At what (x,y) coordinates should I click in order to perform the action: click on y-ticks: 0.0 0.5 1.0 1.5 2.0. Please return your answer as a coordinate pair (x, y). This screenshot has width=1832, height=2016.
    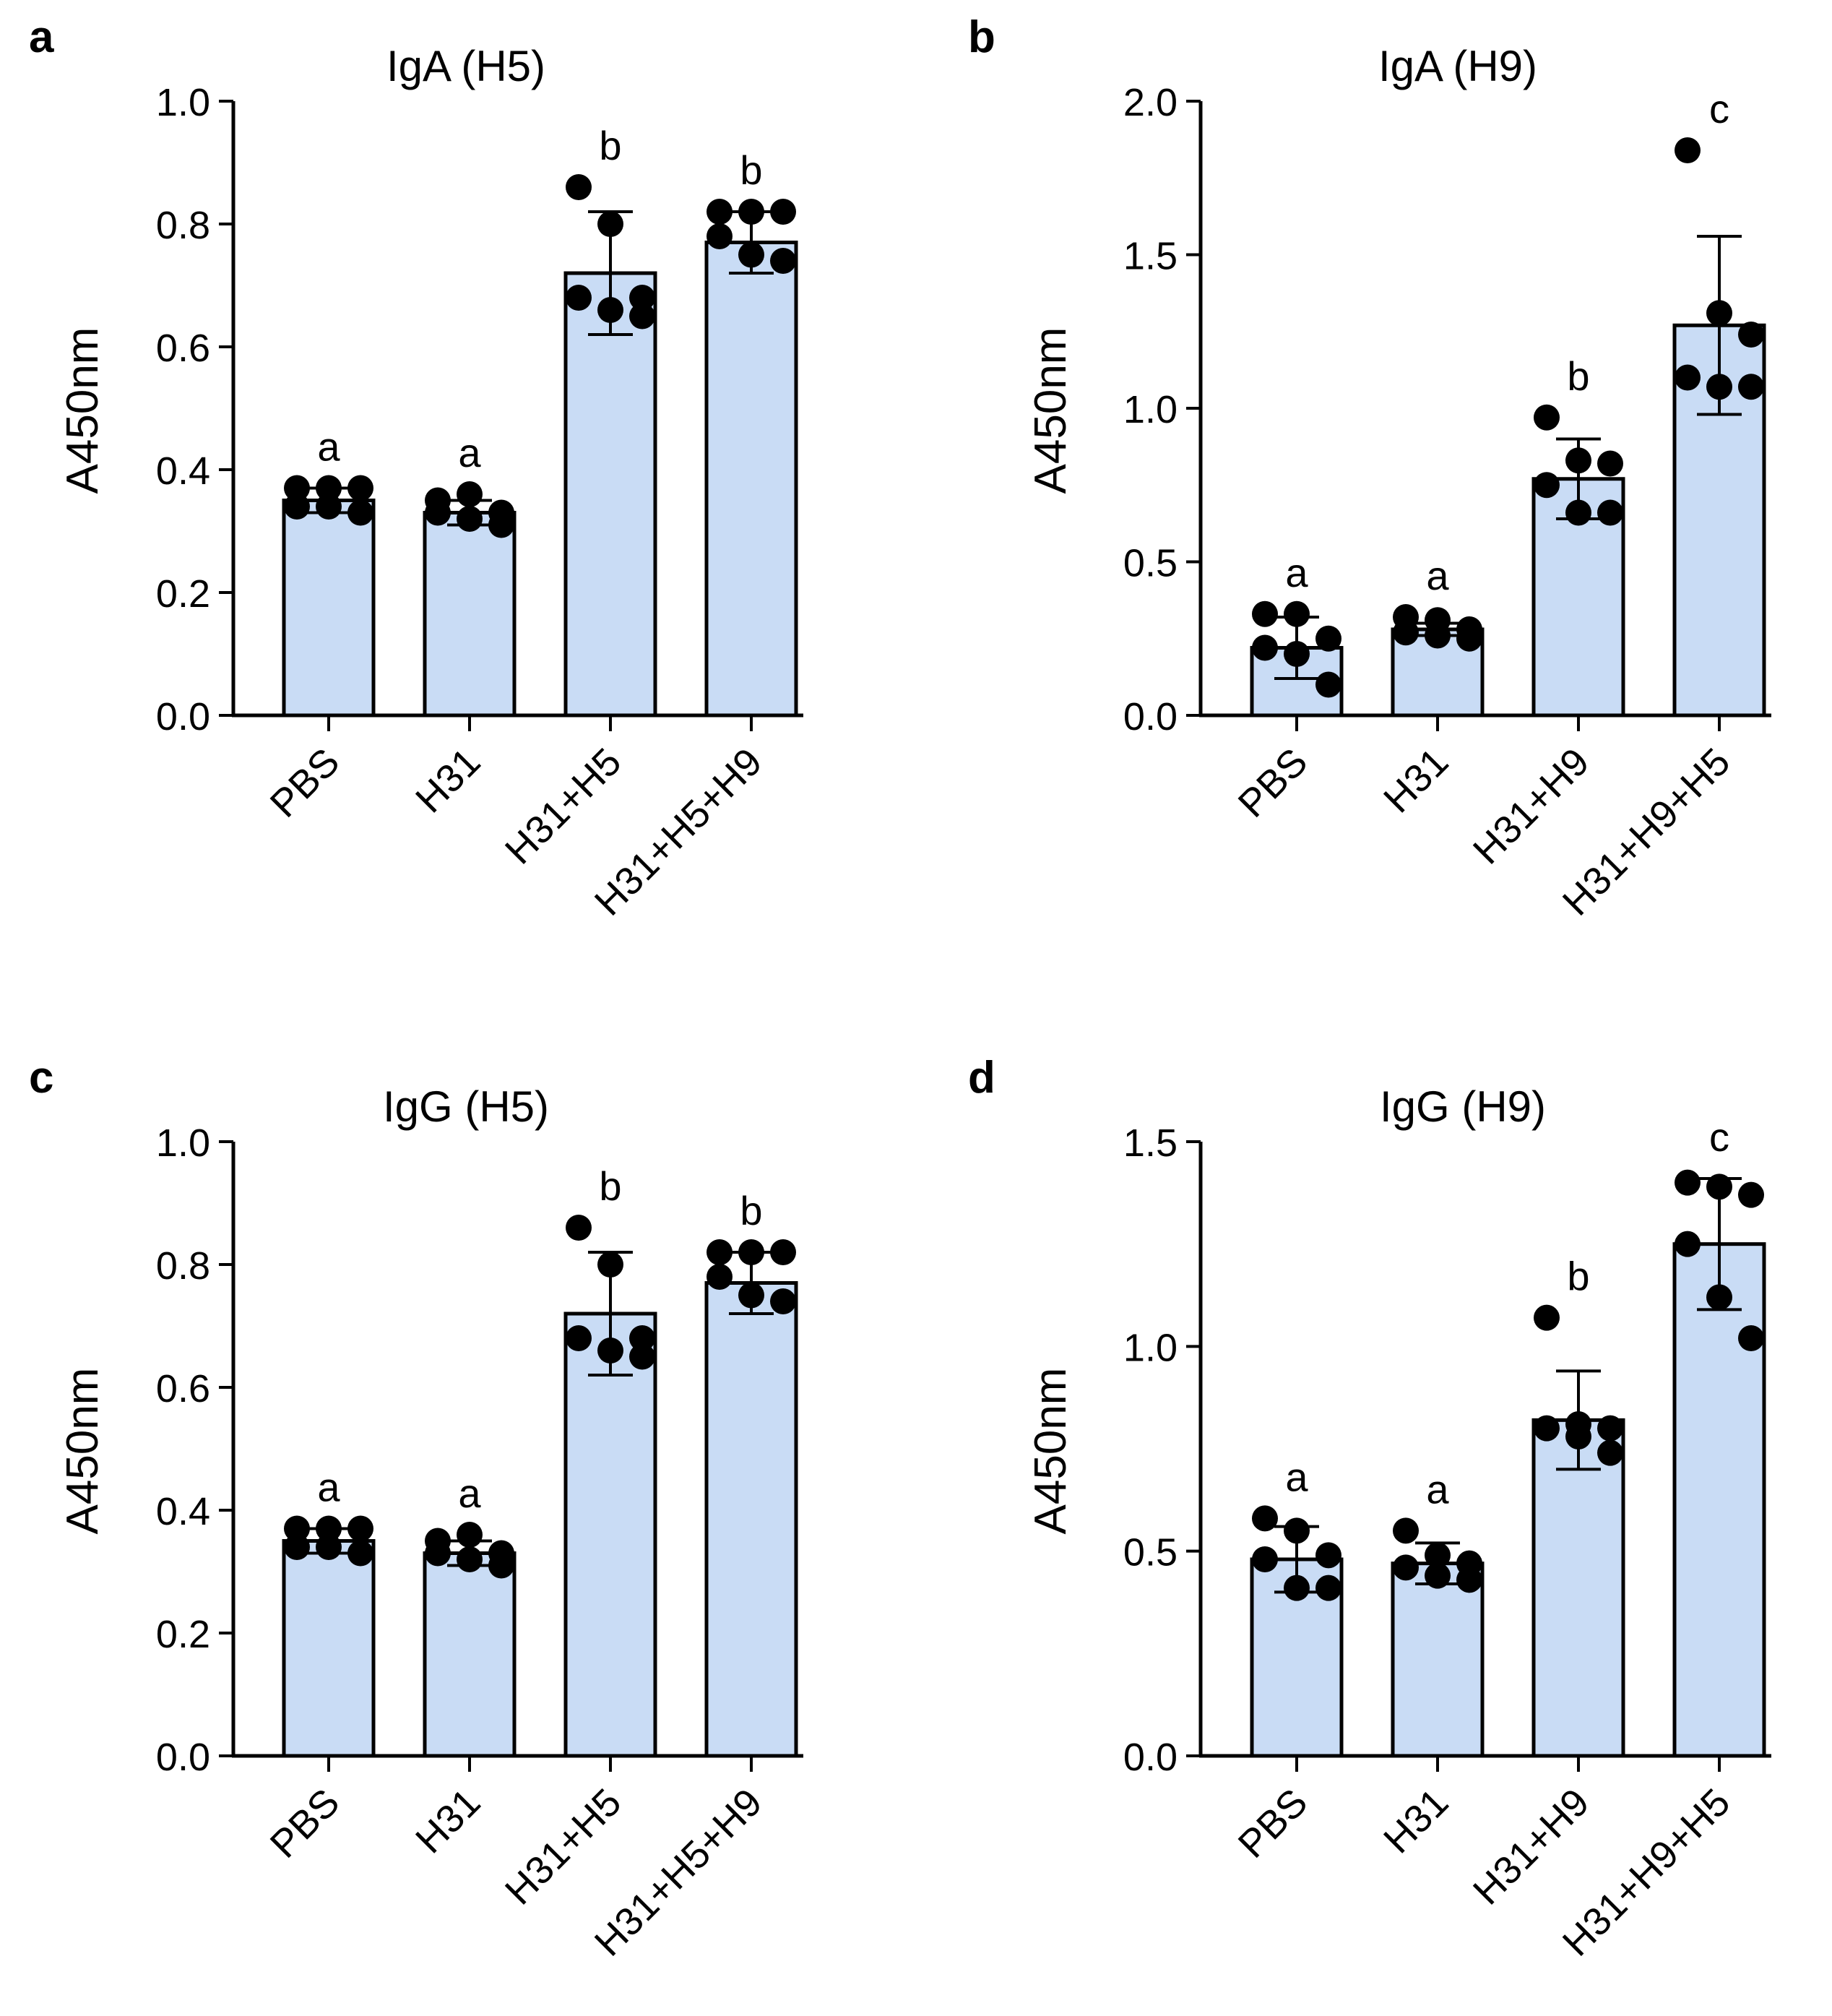
    Looking at the image, I should click on (1162, 409).